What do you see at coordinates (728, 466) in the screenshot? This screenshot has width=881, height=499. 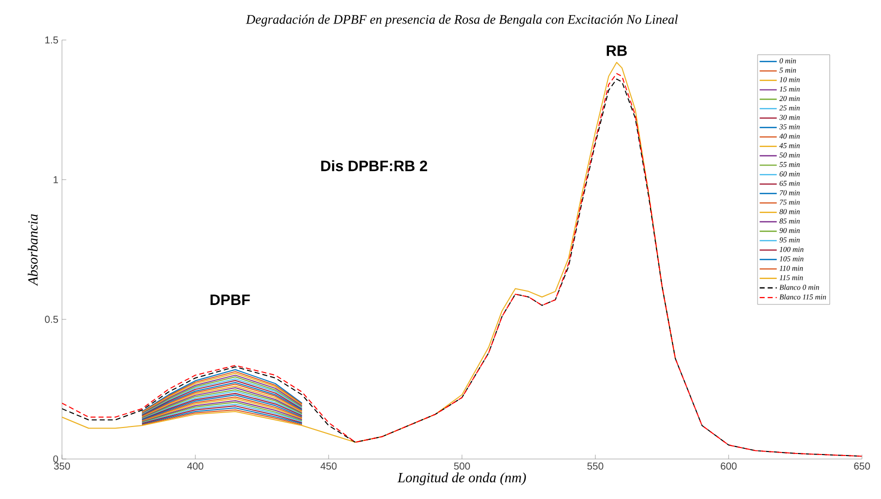 I see `x-tick-label: 600` at bounding box center [728, 466].